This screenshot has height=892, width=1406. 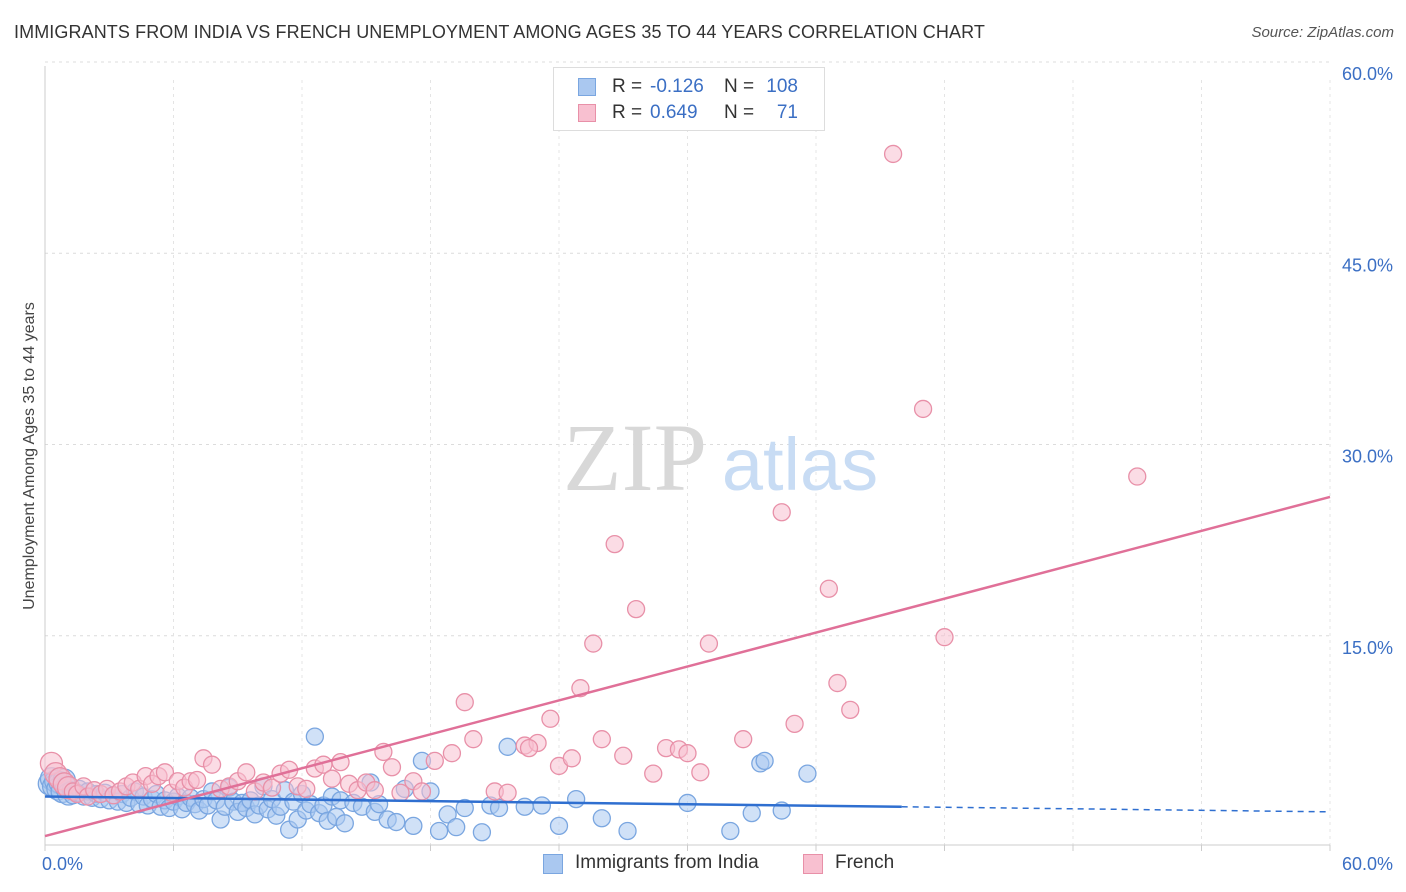 What do you see at coordinates (62, 864) in the screenshot?
I see `x-tick-label: 0.0%` at bounding box center [62, 864].